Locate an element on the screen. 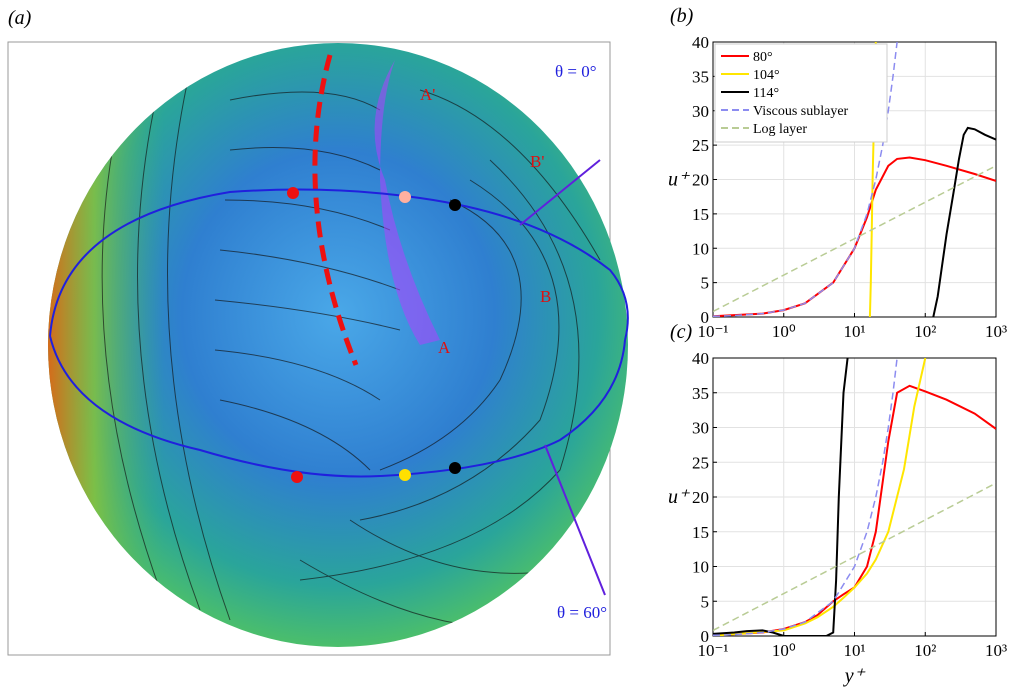 The width and height of the screenshot is (1021, 699). annotation: θ = 60° is located at coordinates (582, 612).